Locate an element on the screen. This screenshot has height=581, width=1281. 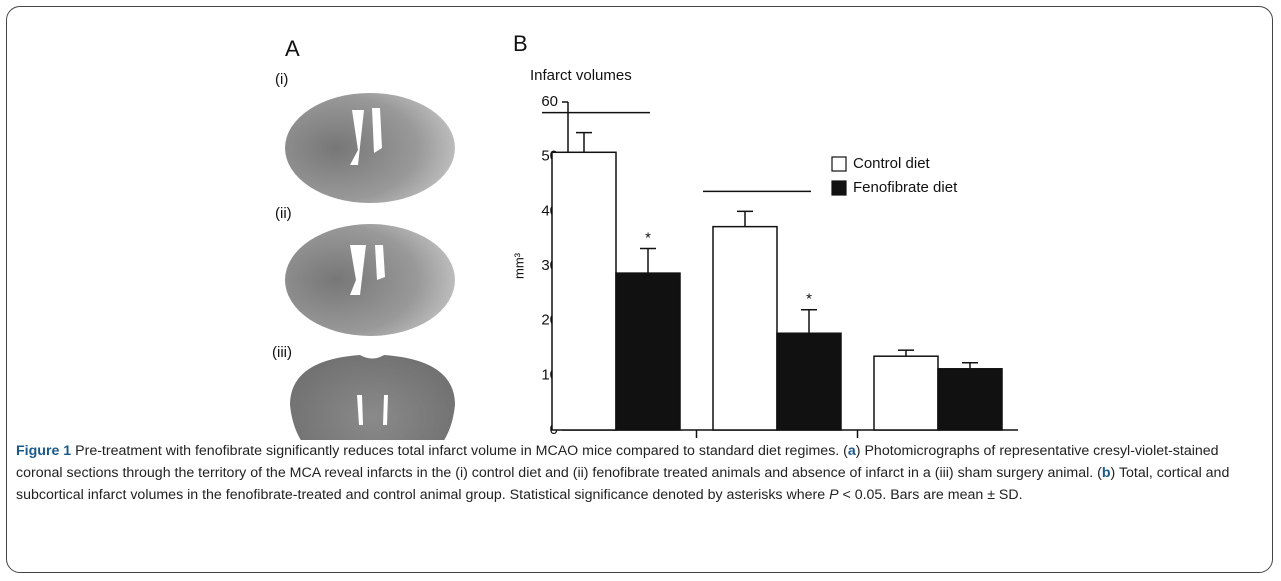
caption-text: a is located at coordinates (851, 451).